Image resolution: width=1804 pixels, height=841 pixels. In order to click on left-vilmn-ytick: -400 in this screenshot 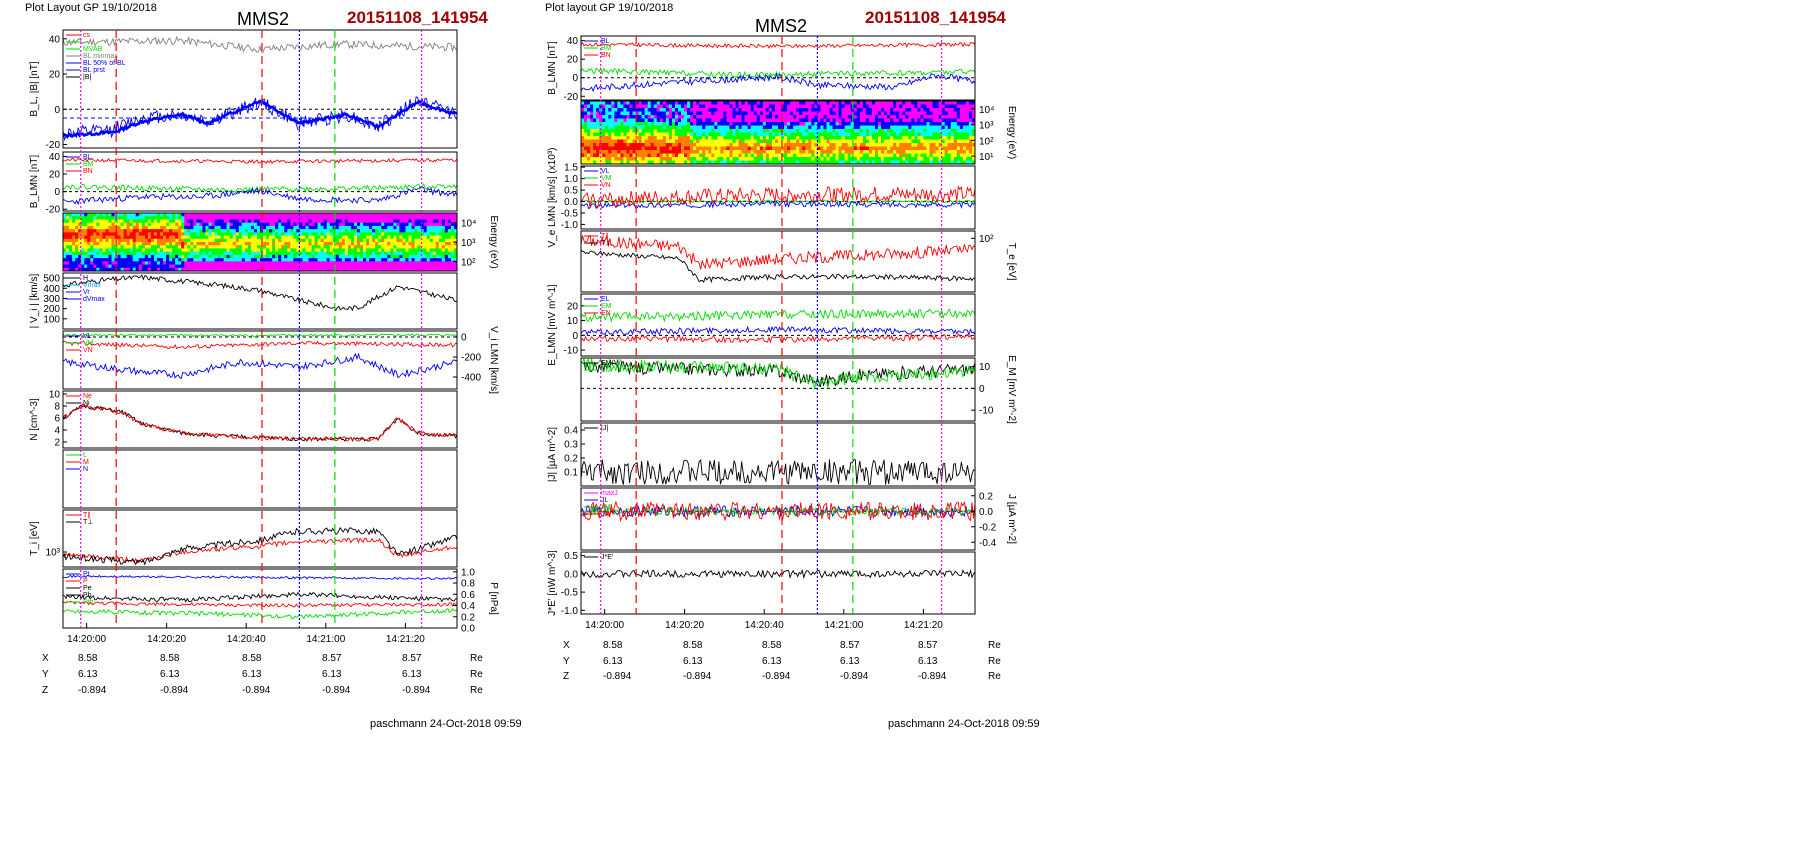, I will do `click(471, 378)`.